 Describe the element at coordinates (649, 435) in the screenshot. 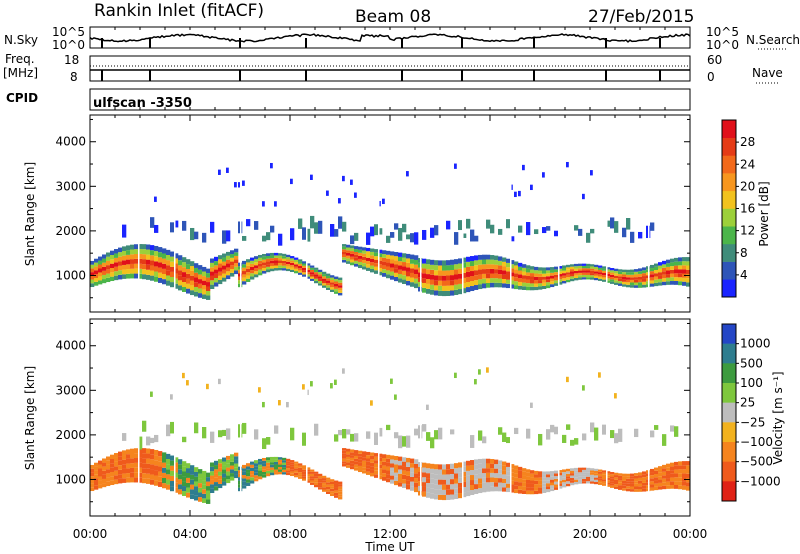

I see `data-gap` at that location.